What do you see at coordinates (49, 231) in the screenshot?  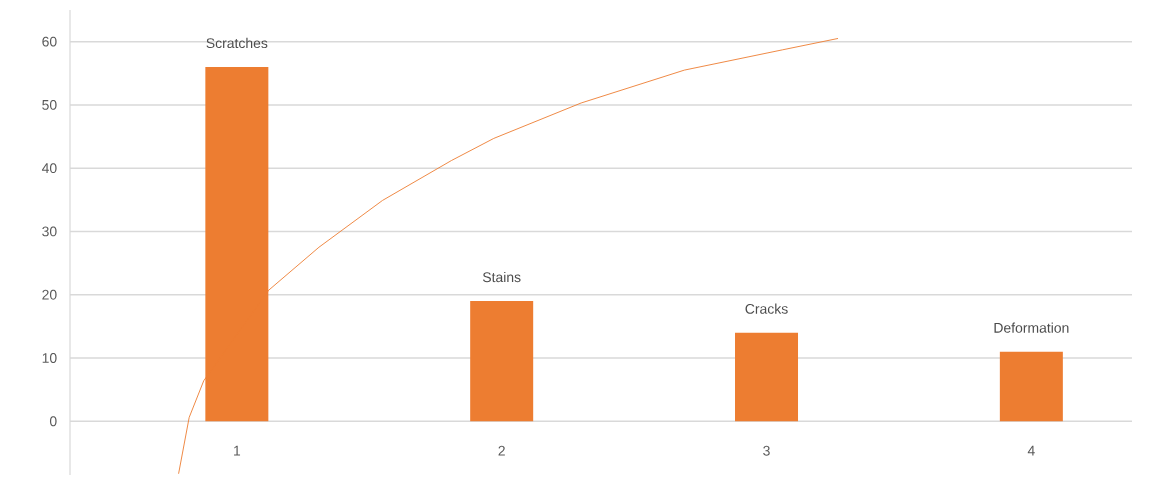 I see `y-tick-label: 30` at bounding box center [49, 231].